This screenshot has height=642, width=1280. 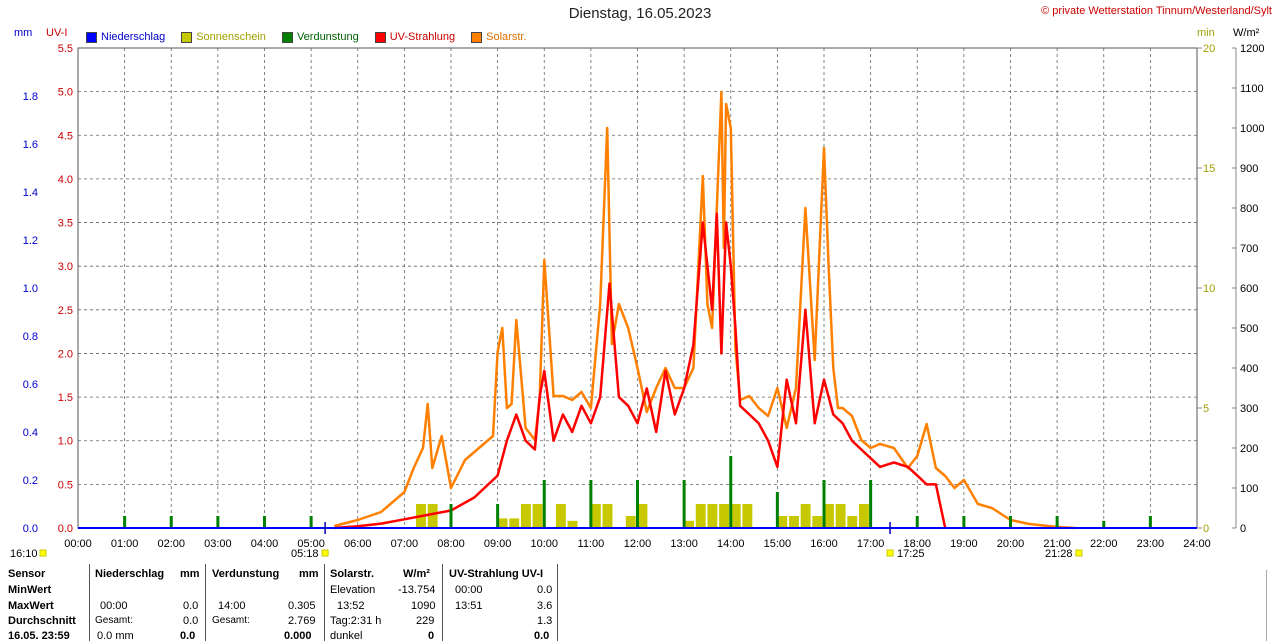 What do you see at coordinates (42, 621) in the screenshot?
I see `stats-row-label: Durchschnitt` at bounding box center [42, 621].